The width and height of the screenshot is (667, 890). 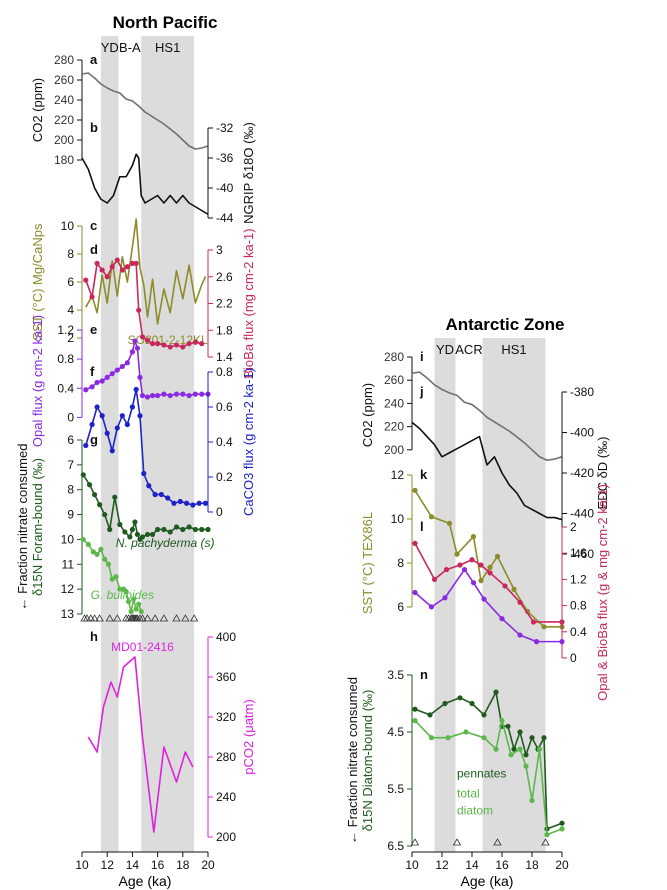 I want to click on panel-letter-j: j, so click(x=421, y=391).